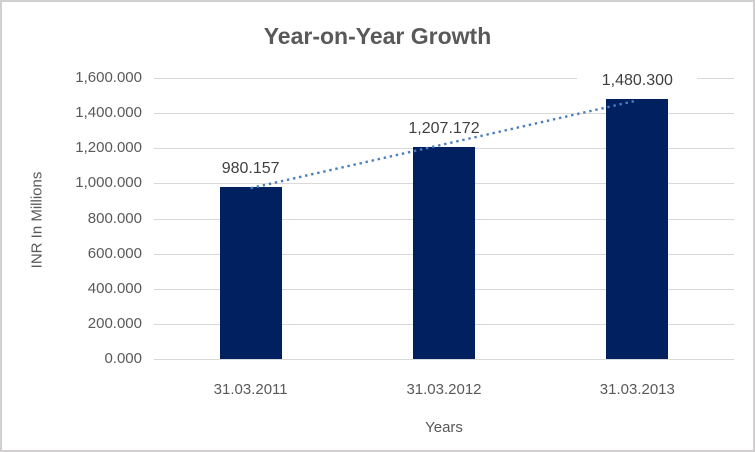 The width and height of the screenshot is (755, 452). I want to click on x-axis-tick-label: 31.03.2012, so click(444, 389).